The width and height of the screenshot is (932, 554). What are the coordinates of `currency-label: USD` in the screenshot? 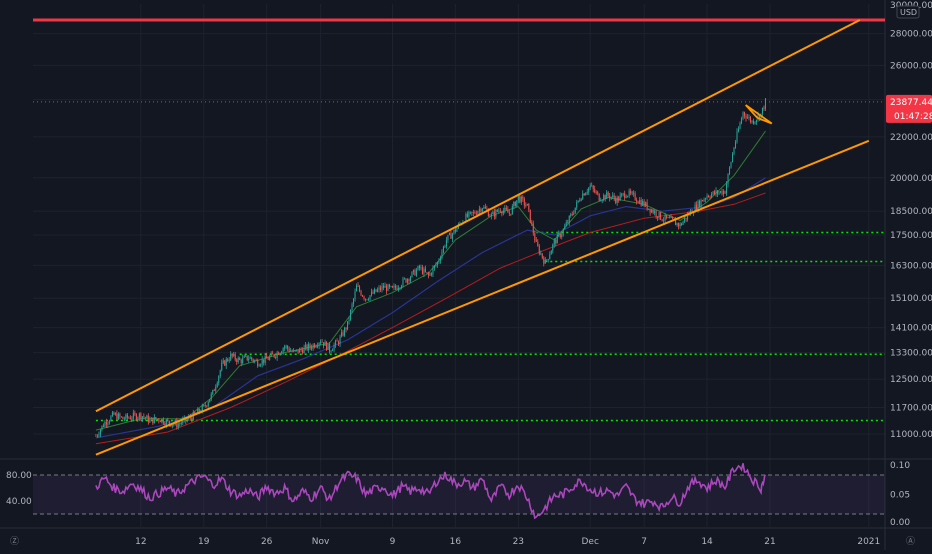 It's located at (908, 12).